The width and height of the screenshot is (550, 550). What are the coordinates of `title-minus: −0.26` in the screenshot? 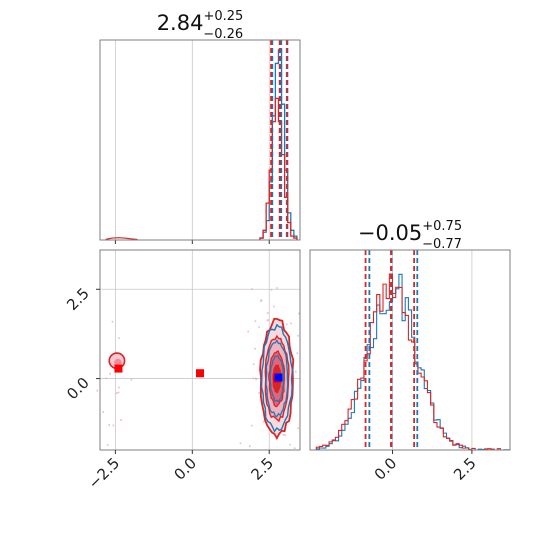 It's located at (223, 34).